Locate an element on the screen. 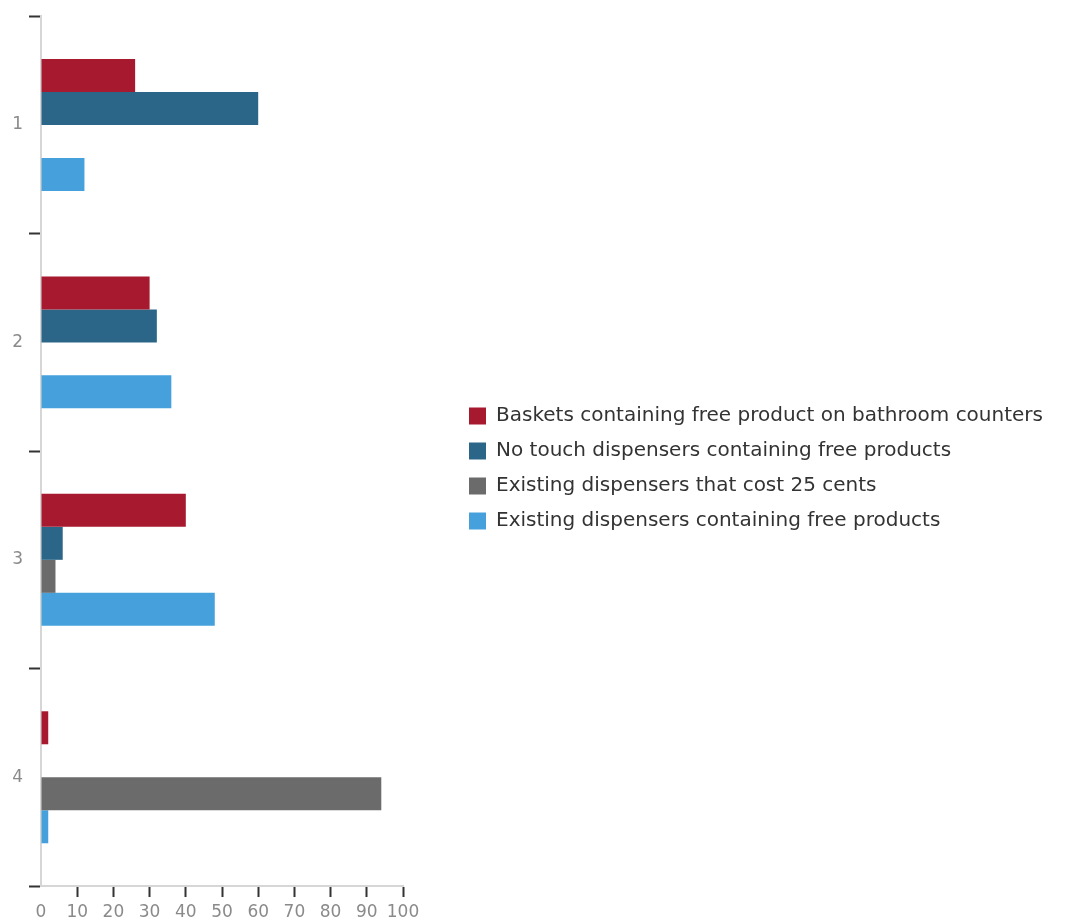 The width and height of the screenshot is (1066, 921). legend-label: Existing dispensers that cost 25 cents is located at coordinates (686, 484).